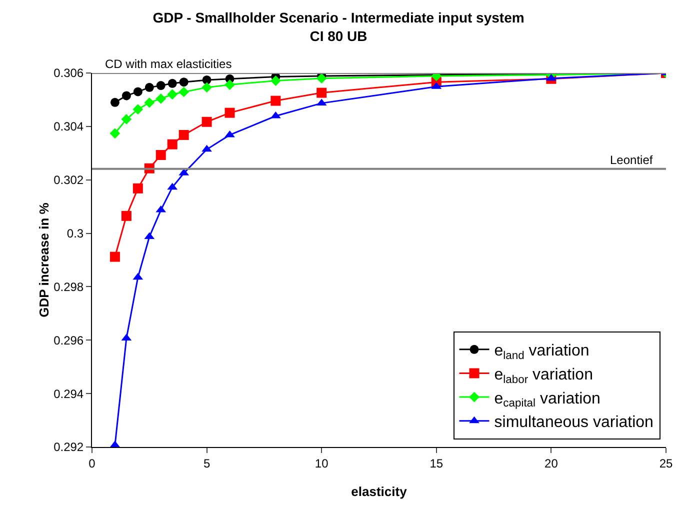 The width and height of the screenshot is (677, 505). Describe the element at coordinates (69, 180) in the screenshot. I see `y-tick-label: 0.302` at that location.